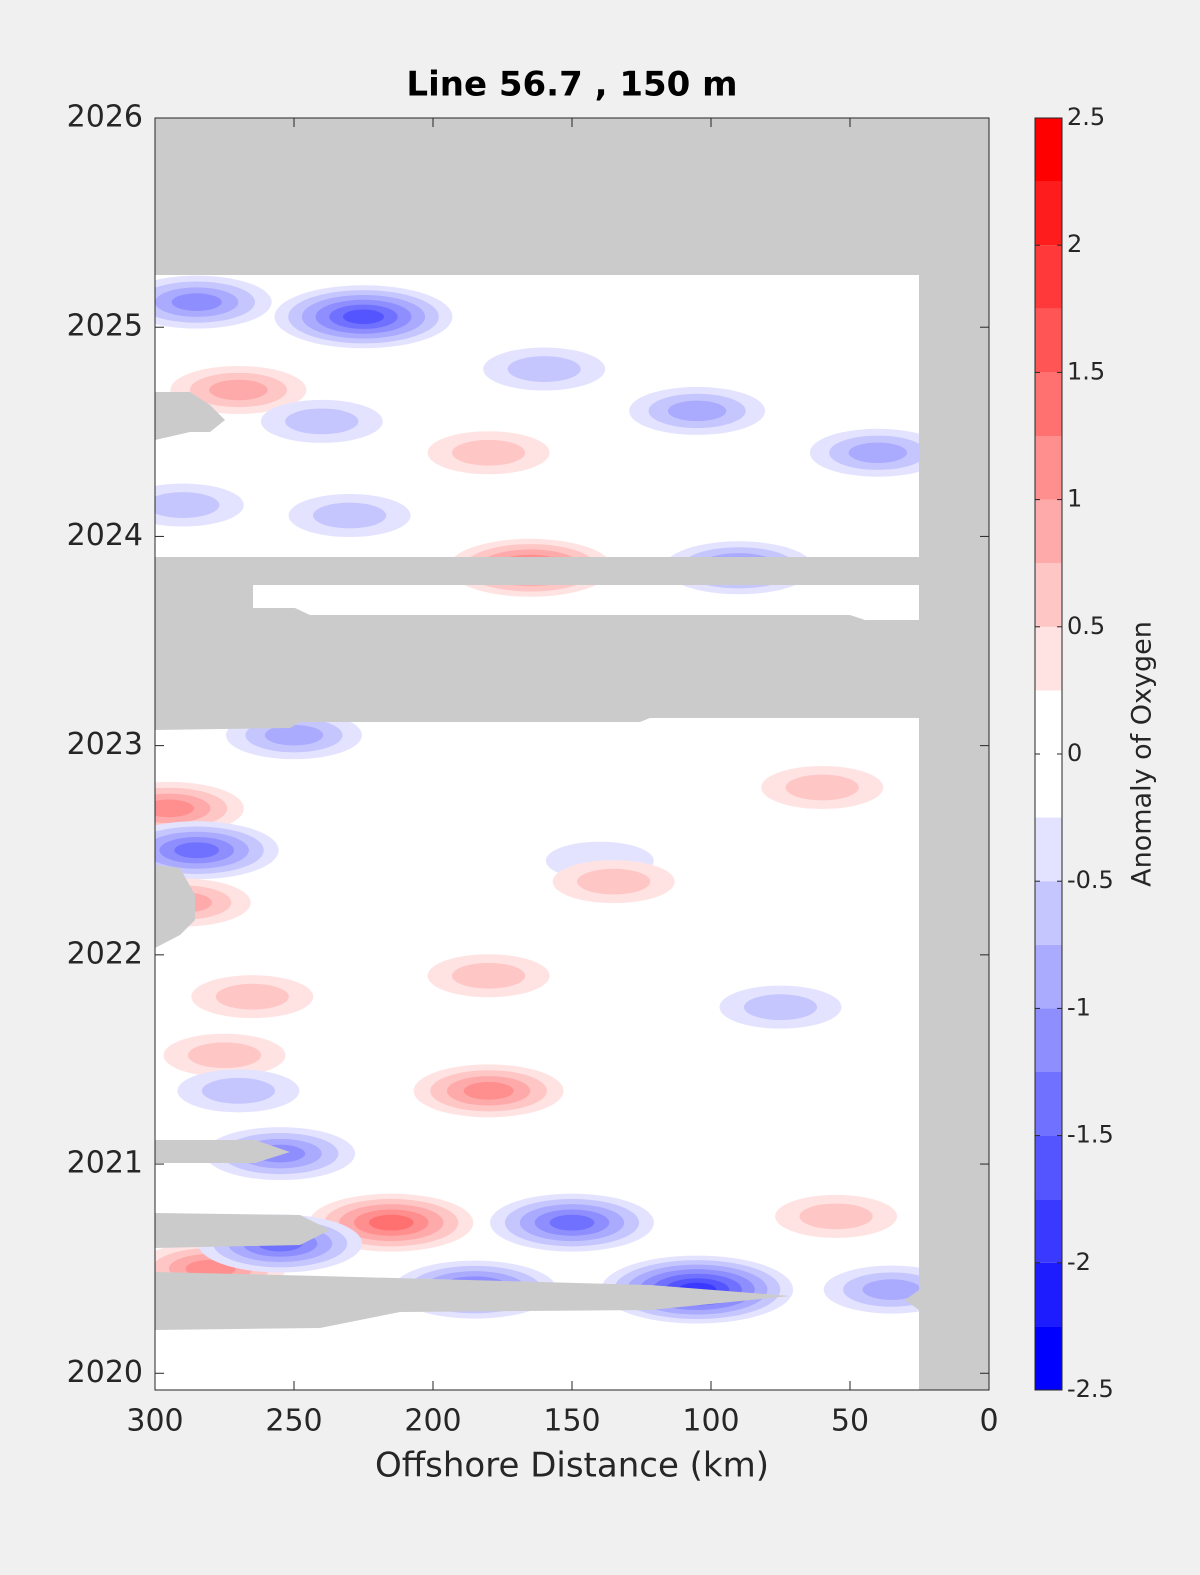 The width and height of the screenshot is (1200, 1575). I want to click on colorbar-tick-label: 1, so click(1074, 499).